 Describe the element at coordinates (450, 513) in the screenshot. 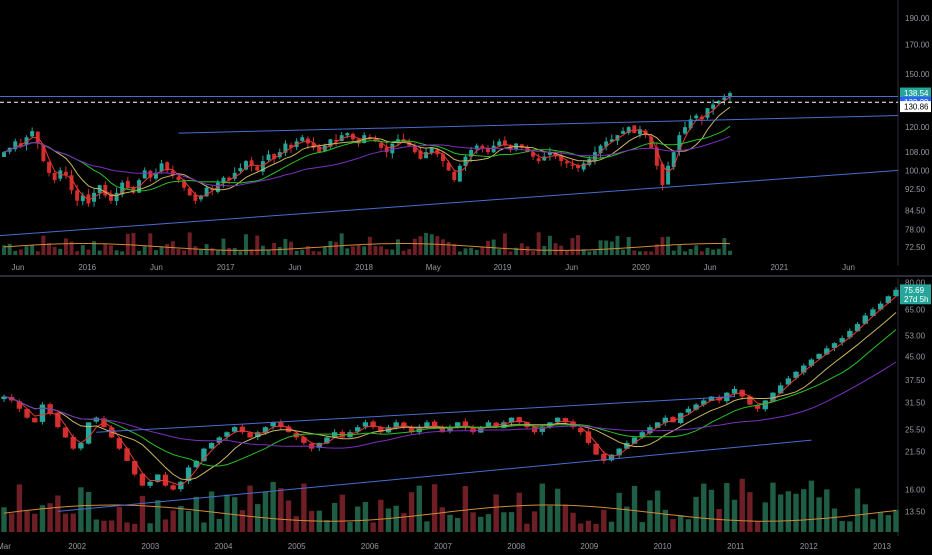

I see `volume-ma-line` at that location.